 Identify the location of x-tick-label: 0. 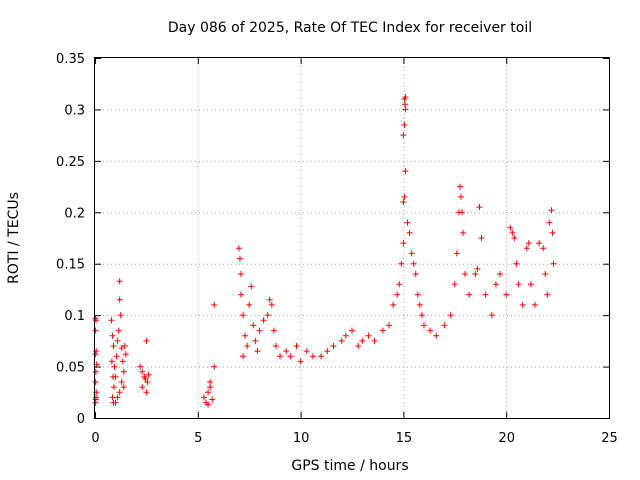
(95, 438).